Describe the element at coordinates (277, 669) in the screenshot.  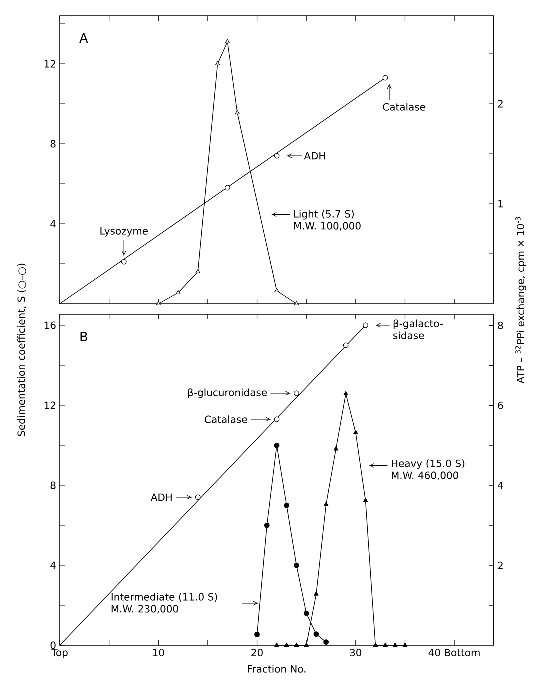
I see `x-axis-title: Fraction No.` at that location.